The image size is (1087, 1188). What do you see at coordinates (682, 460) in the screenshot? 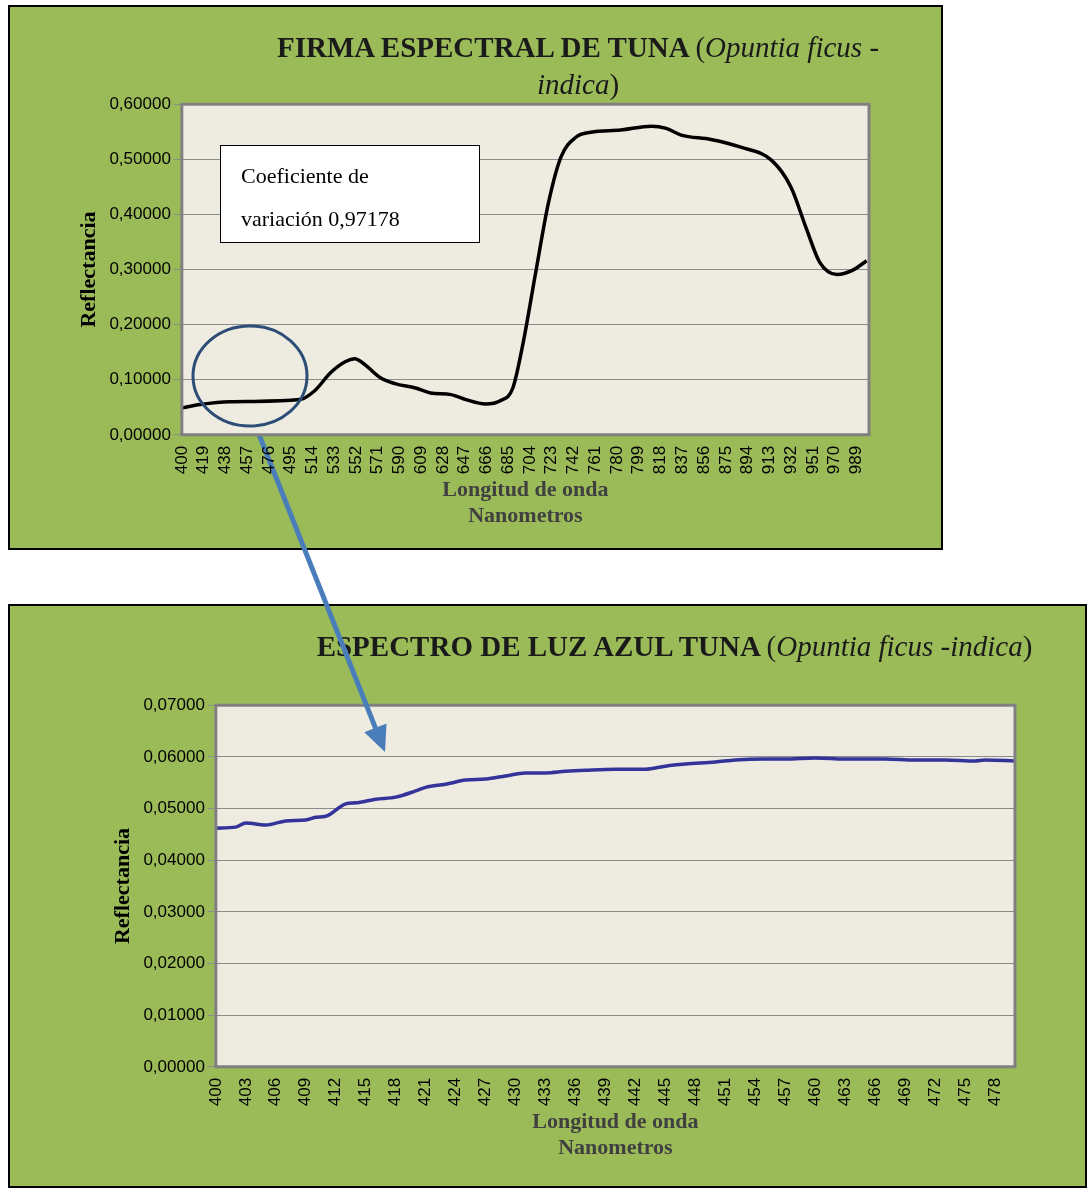
I see `x-tick-label: 837` at bounding box center [682, 460].